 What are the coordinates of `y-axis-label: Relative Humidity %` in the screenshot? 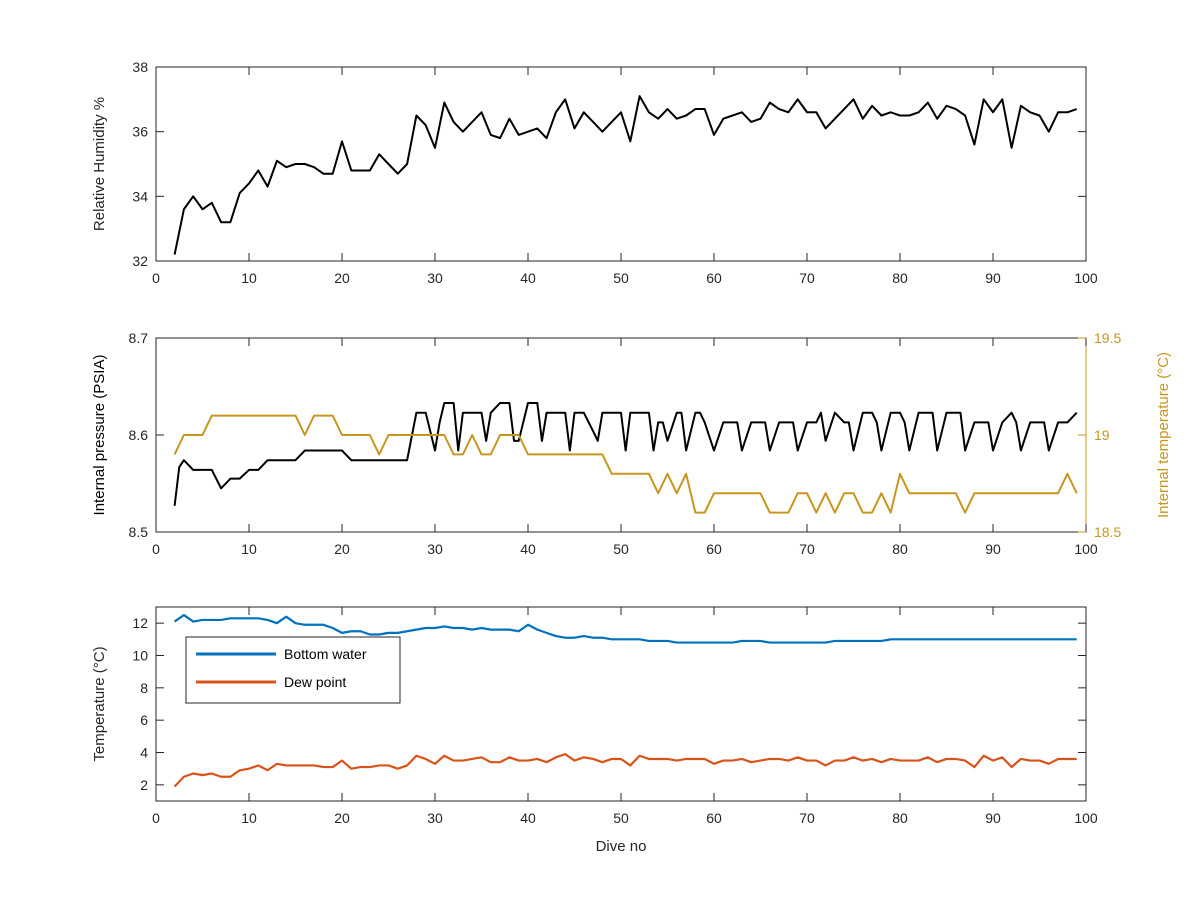 It's located at (99, 164).